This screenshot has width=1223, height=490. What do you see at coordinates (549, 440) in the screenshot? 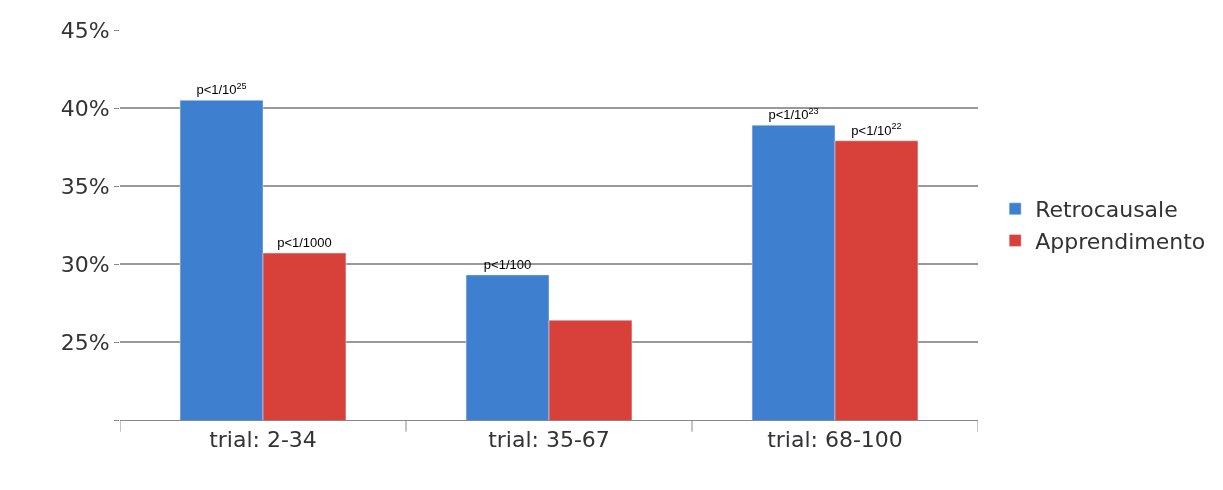
I see `x-tick-label: trial: 35-67` at bounding box center [549, 440].